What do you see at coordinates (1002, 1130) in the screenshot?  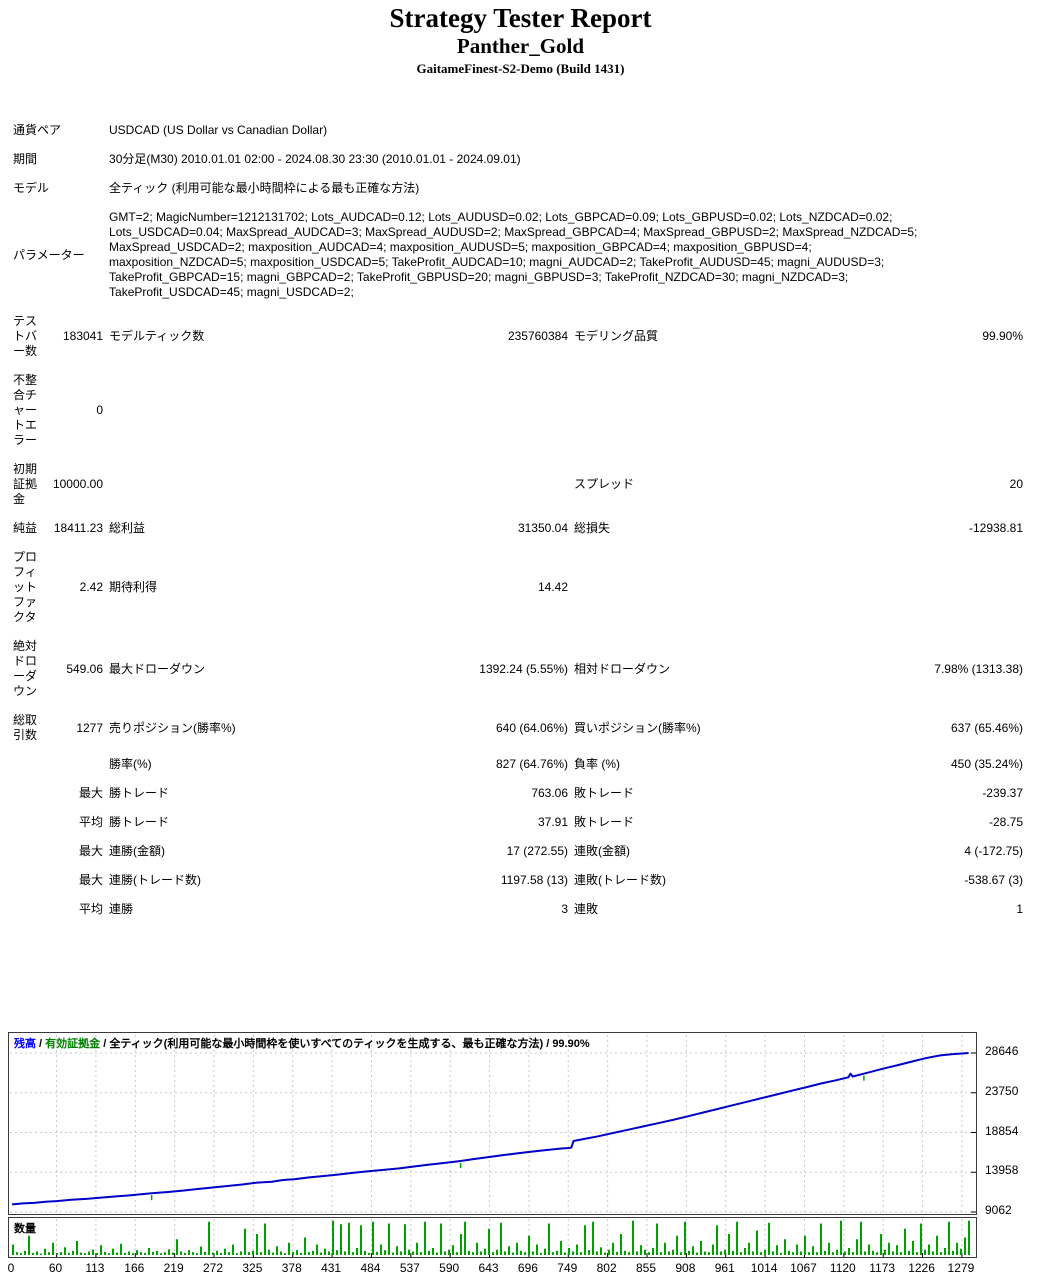 I see `y-axis-label: 18854` at bounding box center [1002, 1130].